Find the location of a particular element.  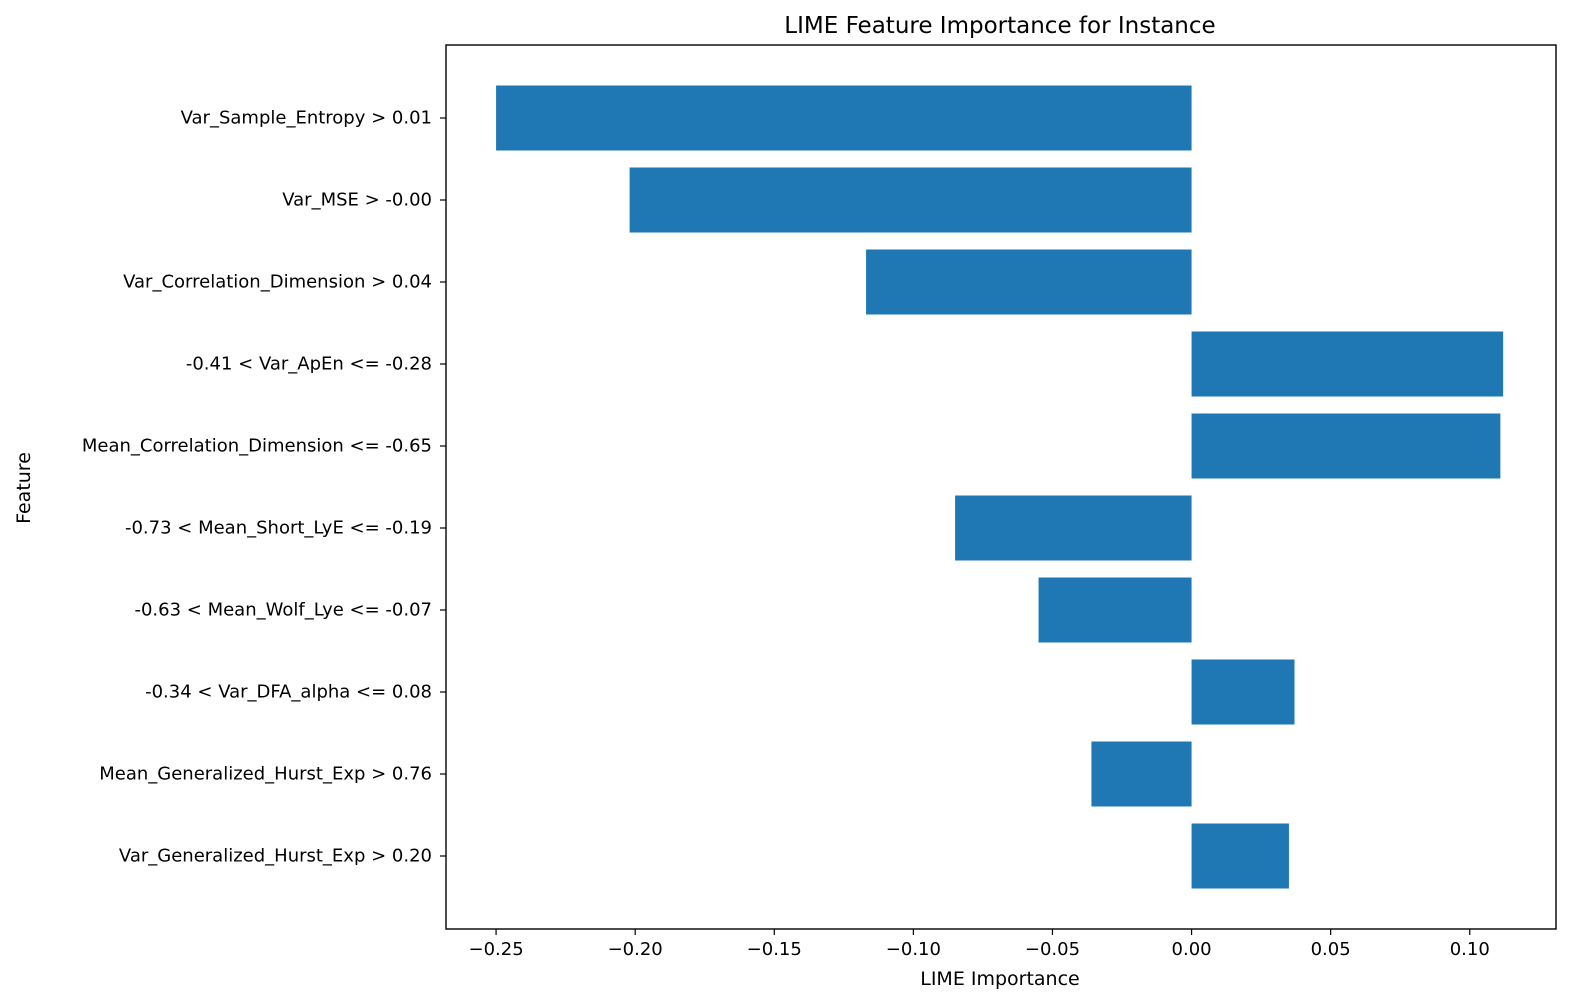

y-tick-label-7: -0.34 < Var_DFA_alpha <= 0.08 is located at coordinates (288, 692).